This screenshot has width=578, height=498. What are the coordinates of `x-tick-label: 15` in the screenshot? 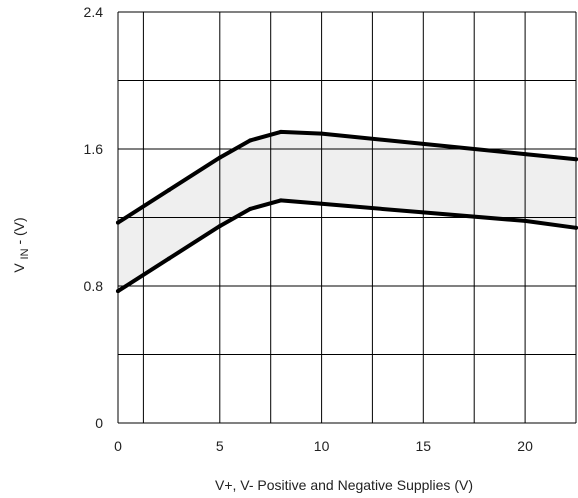 It's located at (424, 446).